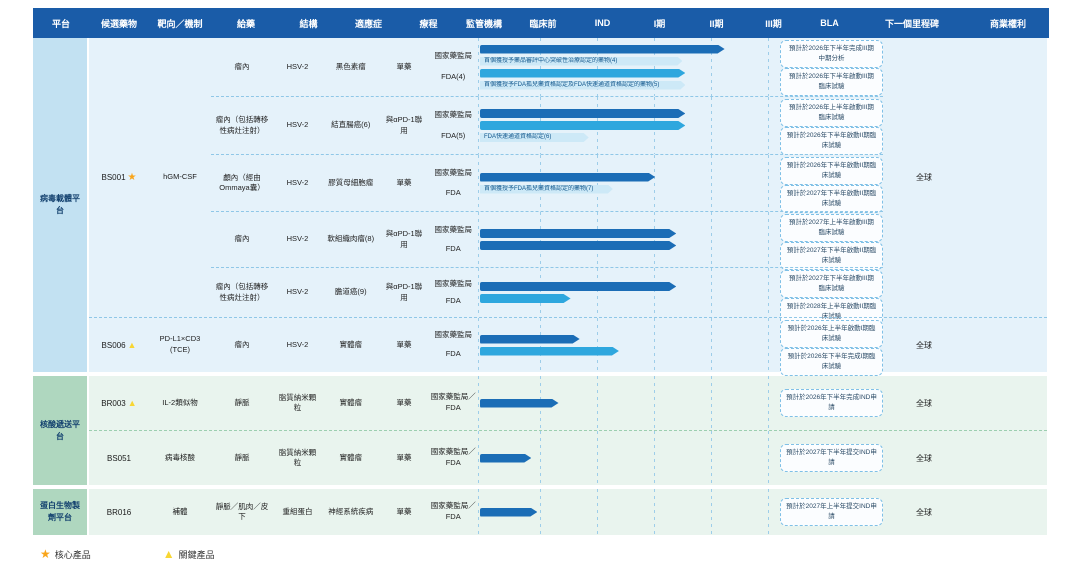  What do you see at coordinates (831, 512) in the screenshot?
I see `milestone-box: 預計於2027年上半年提交IND申請` at bounding box center [831, 512].